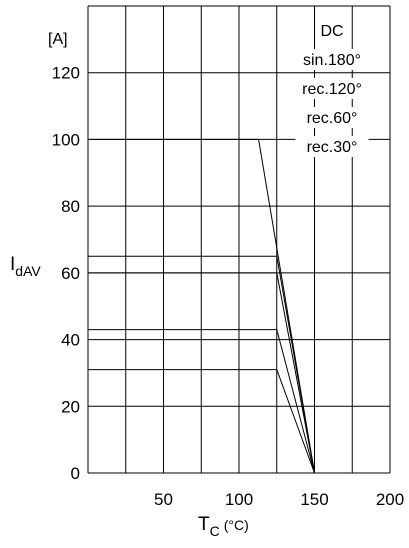  Describe the element at coordinates (390, 499) in the screenshot. I see `x-tick-label: 200` at that location.